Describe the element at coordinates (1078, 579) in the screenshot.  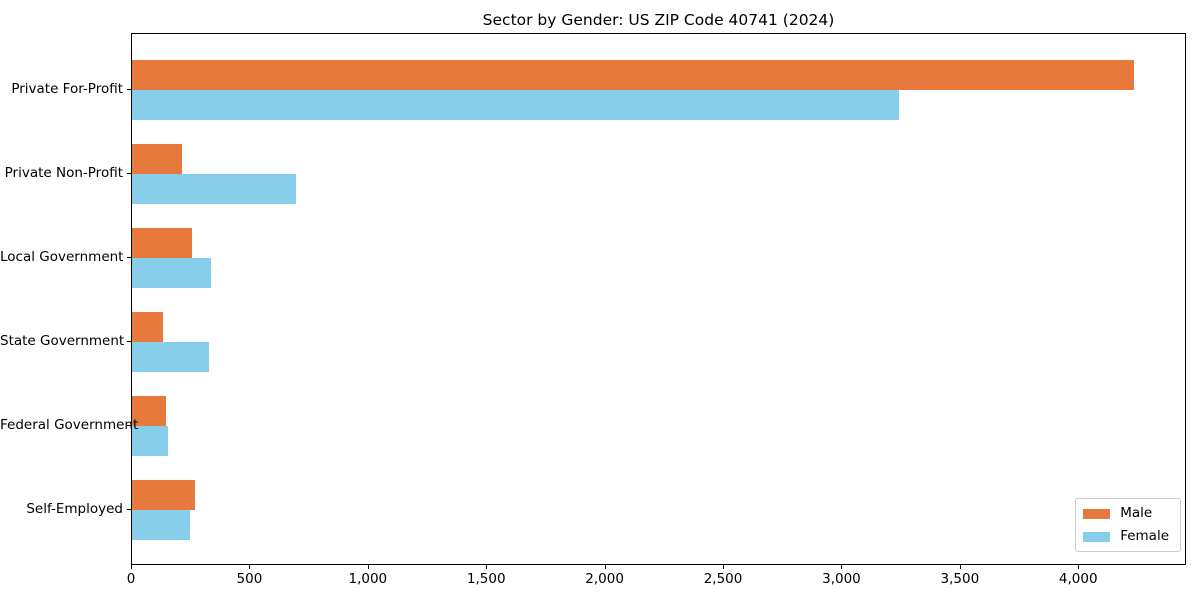
I see `x-tick-label: 4,000` at that location.